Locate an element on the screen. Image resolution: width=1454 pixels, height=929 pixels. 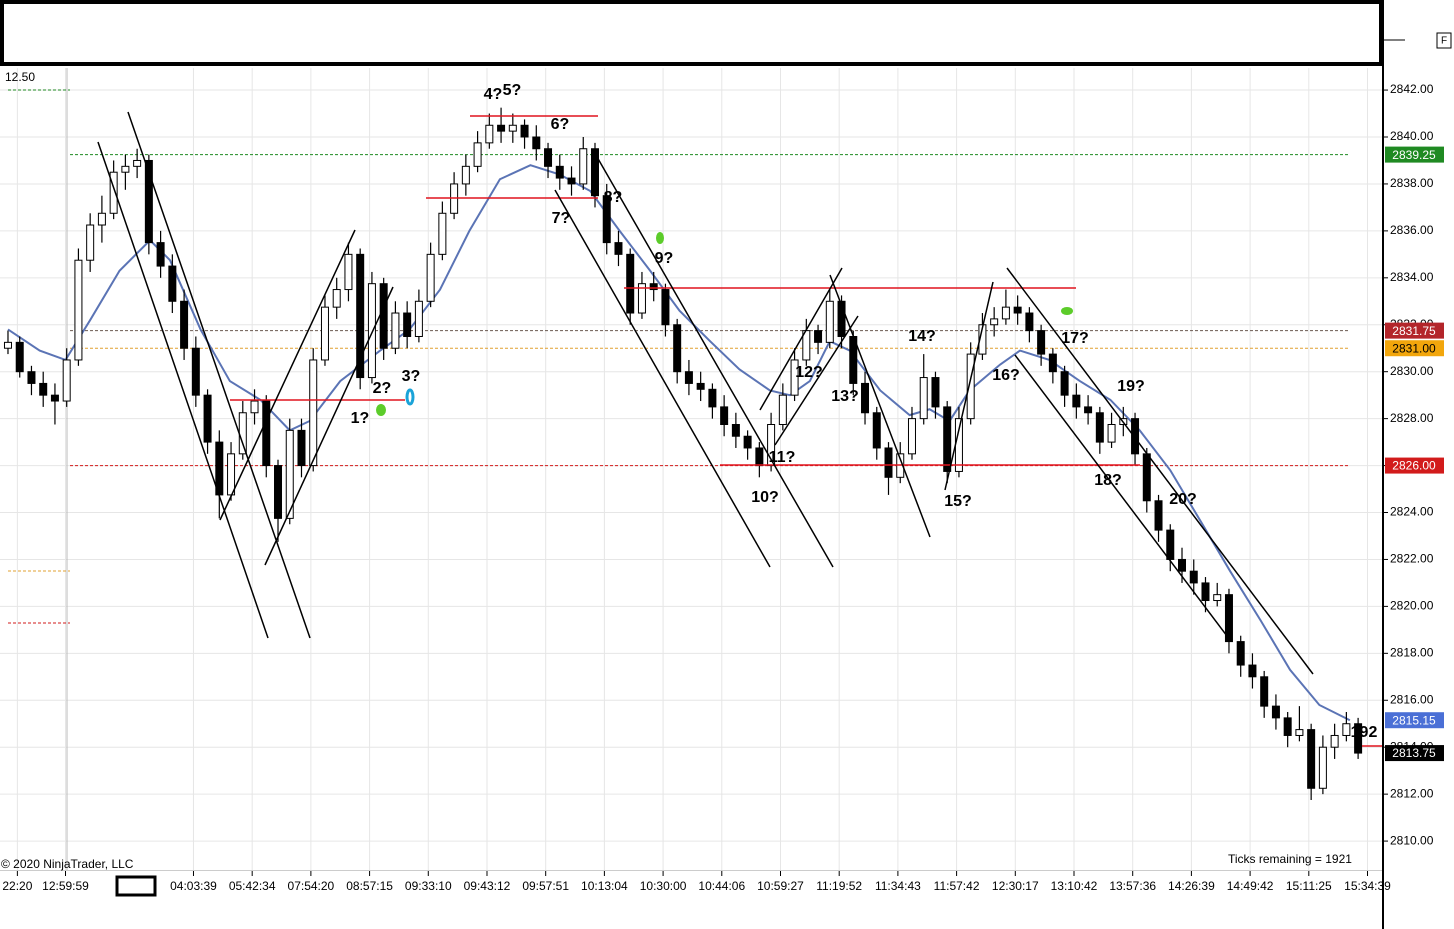
status-text: Ticks remaining = 1921 is located at coordinates (1290, 859).